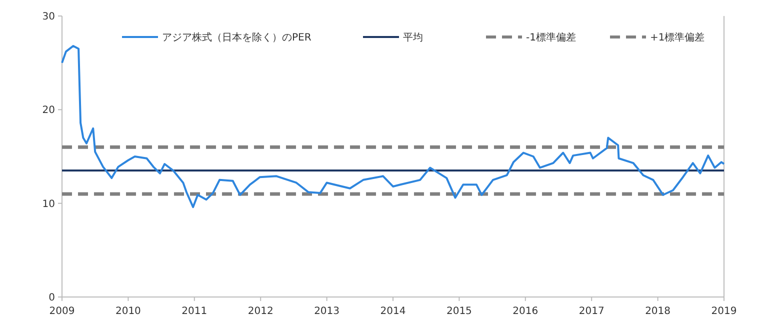 Image resolution: width=780 pixels, height=332 pixels. I want to click on x-tick-label: 2012, so click(261, 311).